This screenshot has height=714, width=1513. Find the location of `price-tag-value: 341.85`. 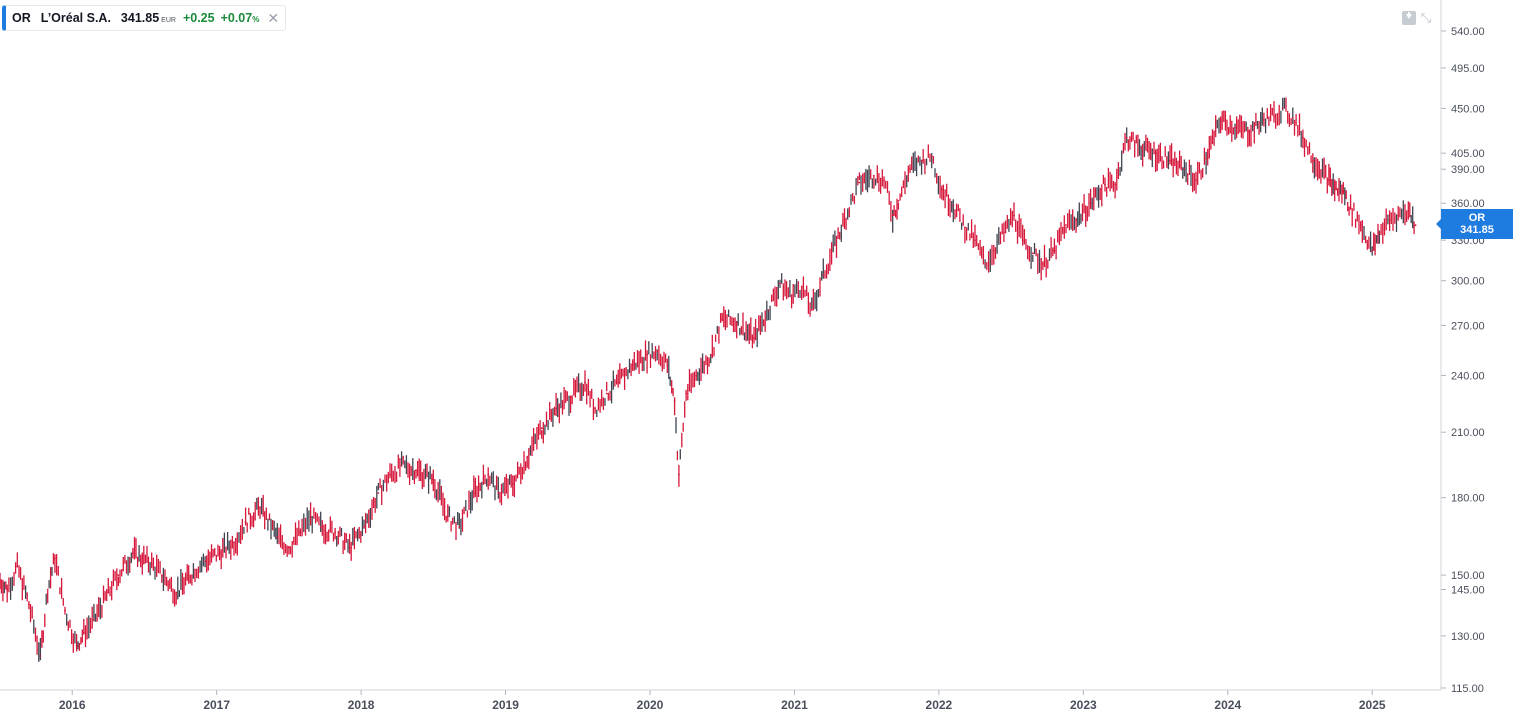

price-tag-value: 341.85 is located at coordinates (1477, 230).